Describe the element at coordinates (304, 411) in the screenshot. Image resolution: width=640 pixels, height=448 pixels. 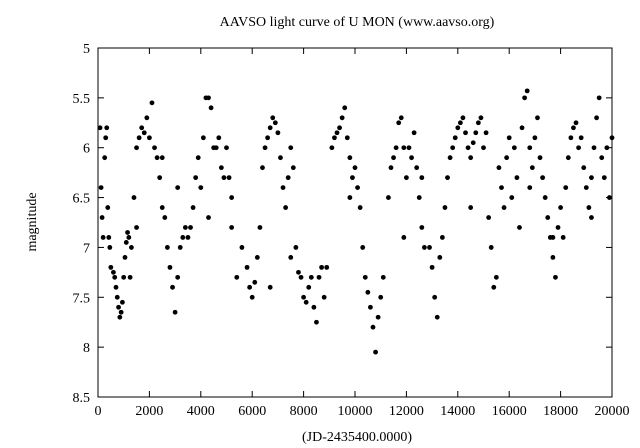
I see `x-tick-label: 8000` at that location.